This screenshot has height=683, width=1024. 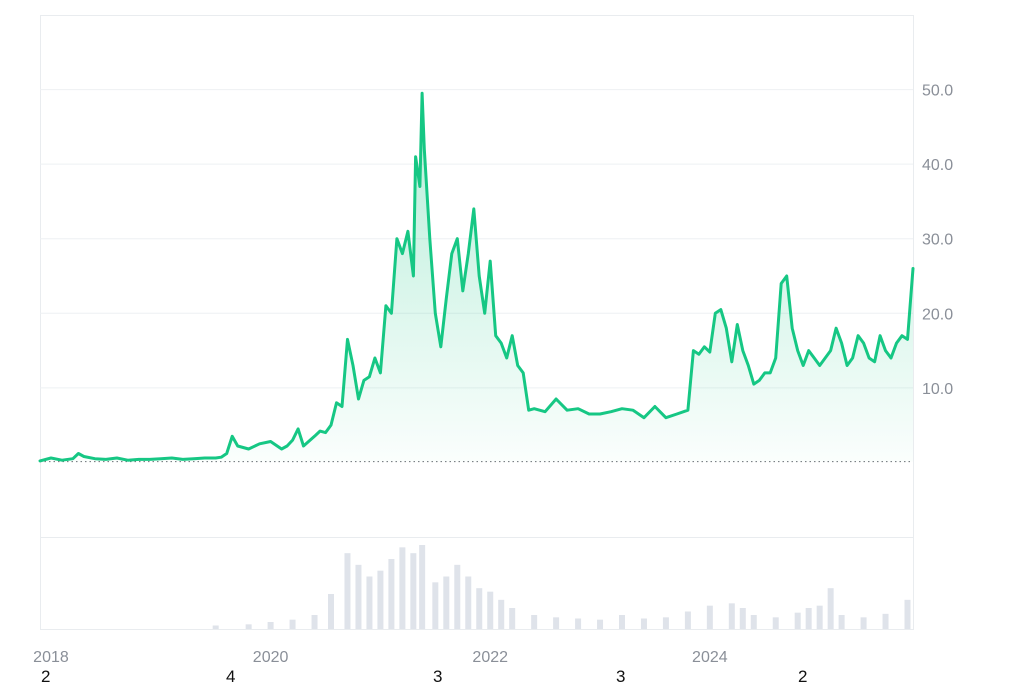 What do you see at coordinates (45, 675) in the screenshot?
I see `footer-number-1: 2` at bounding box center [45, 675].